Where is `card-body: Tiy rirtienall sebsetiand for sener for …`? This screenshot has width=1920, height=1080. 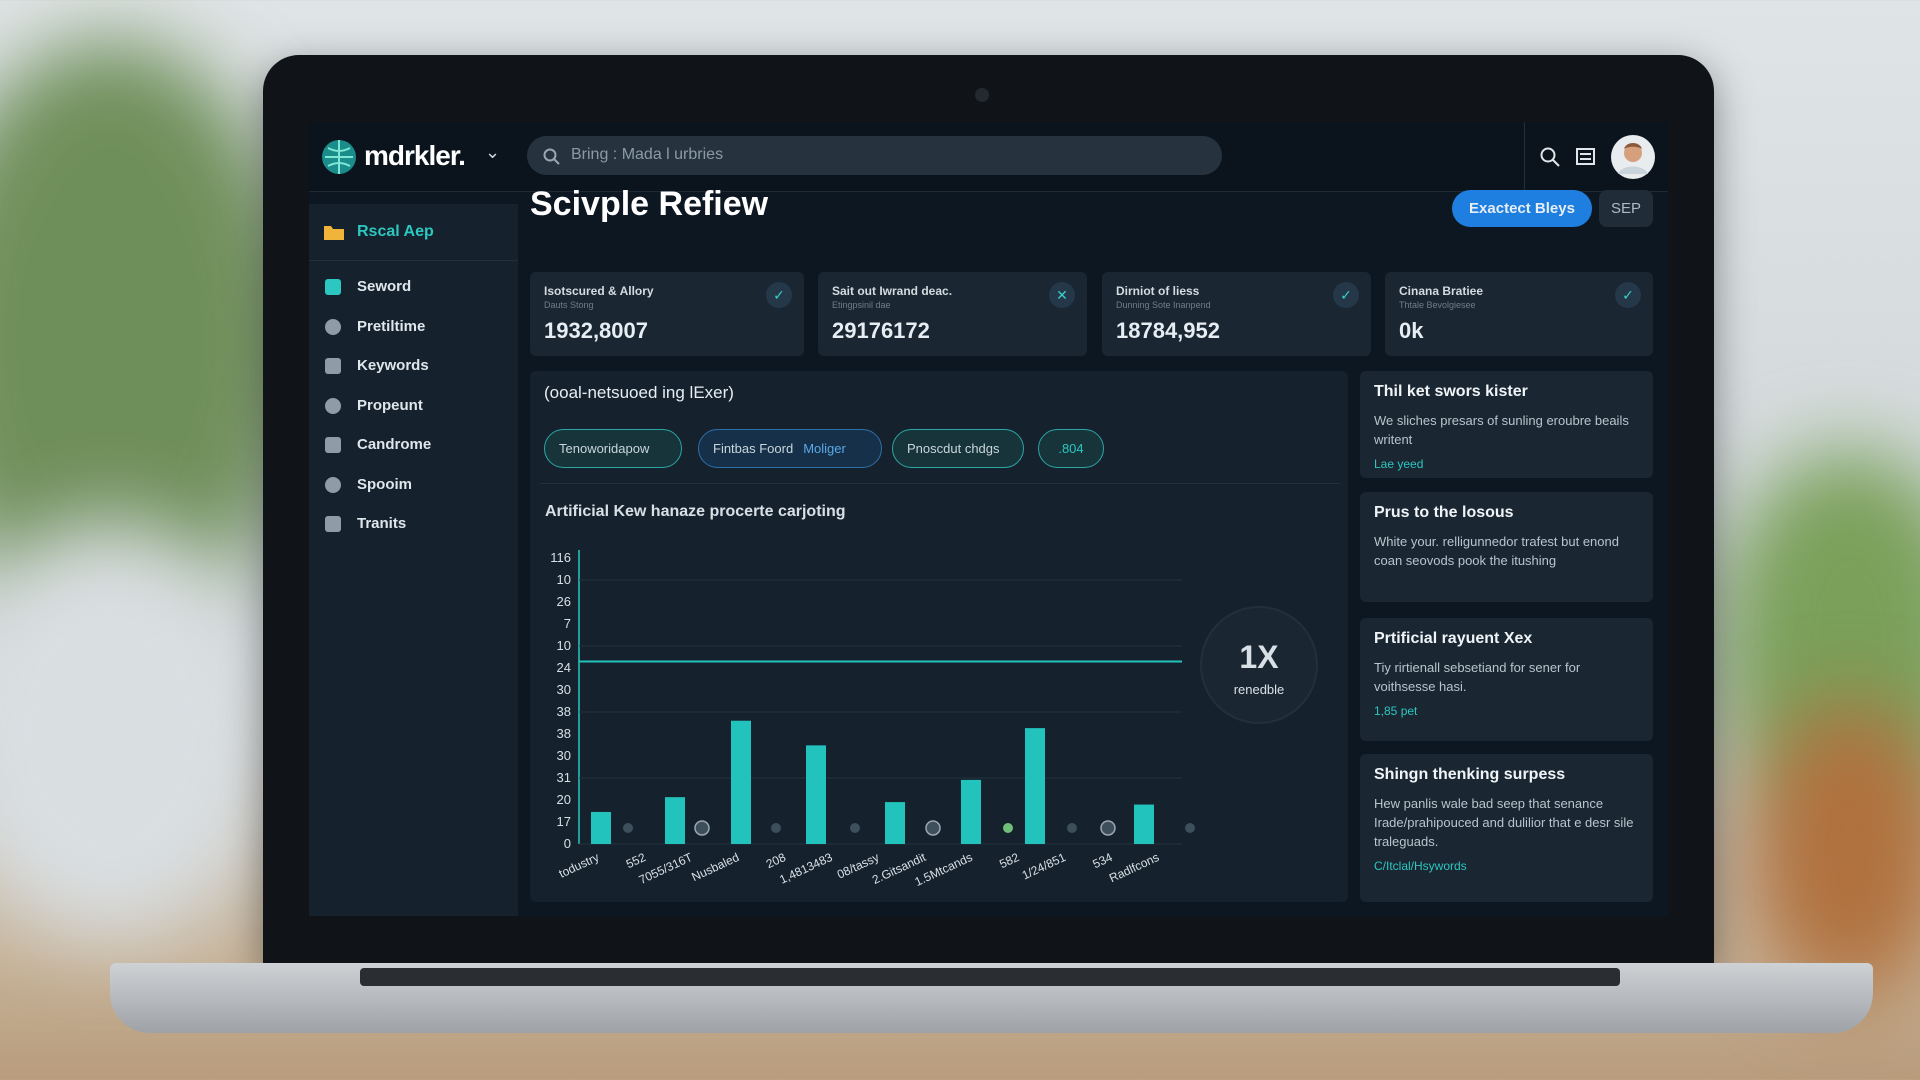 card-body: Tiy rirtienall sebsetiand for sener for … is located at coordinates (1477, 677).